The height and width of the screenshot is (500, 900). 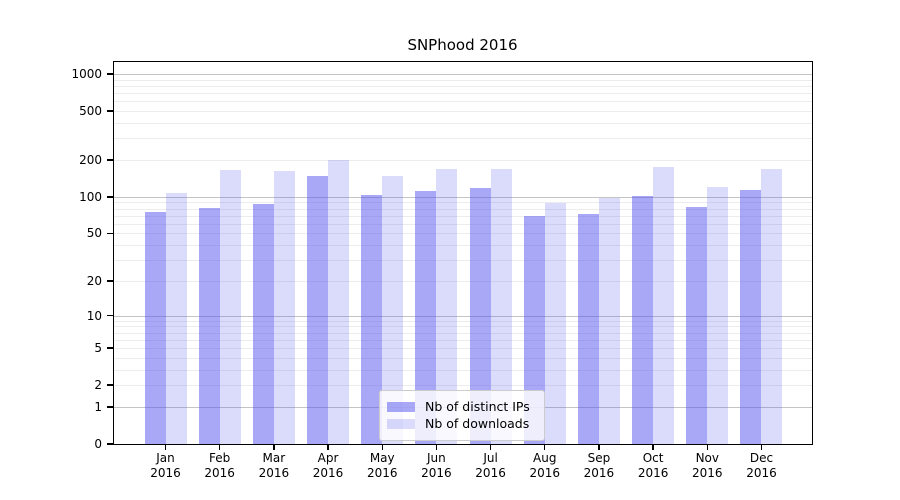 I want to click on x-tick-month: Aug, so click(x=545, y=458).